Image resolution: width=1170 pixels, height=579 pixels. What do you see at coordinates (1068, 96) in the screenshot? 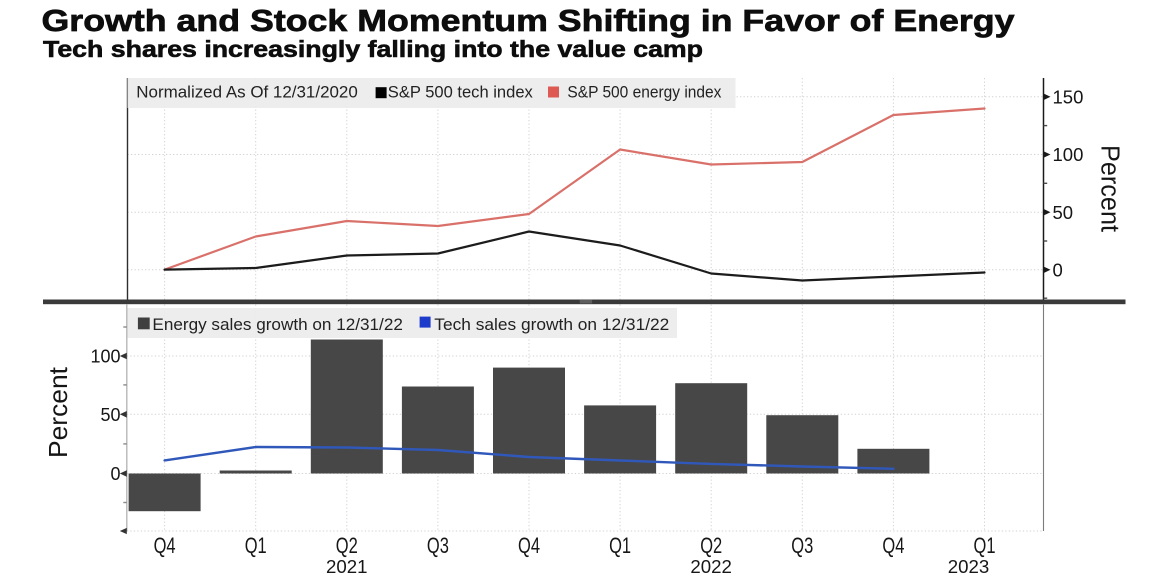
I see `svg-text: 150` at bounding box center [1068, 96].